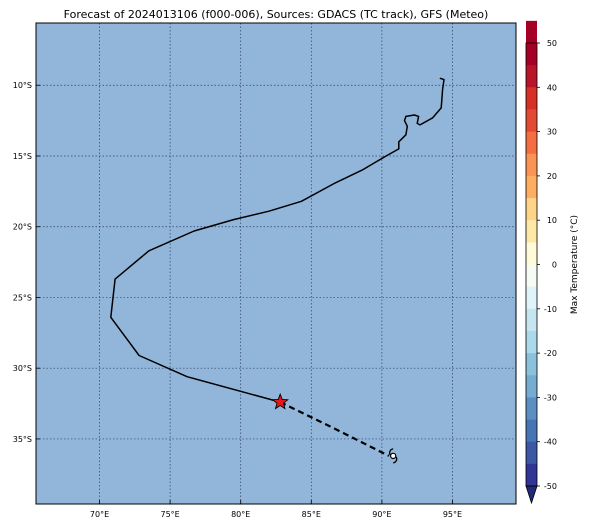 Image resolution: width=591 pixels, height=528 pixels. What do you see at coordinates (575, 264) in the screenshot?
I see `colorbar-label: Max Temperature (°C)` at bounding box center [575, 264].